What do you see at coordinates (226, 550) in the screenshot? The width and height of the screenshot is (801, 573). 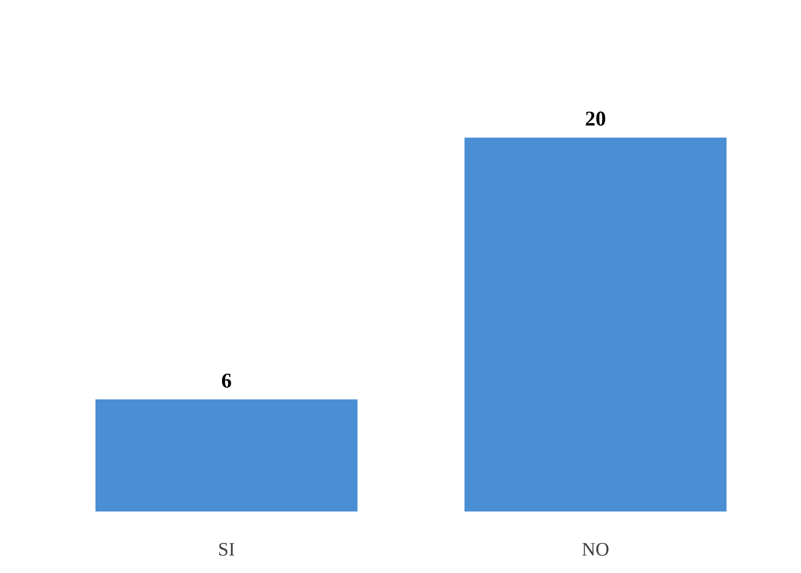 I see `x-tick-label: SI` at bounding box center [226, 550].